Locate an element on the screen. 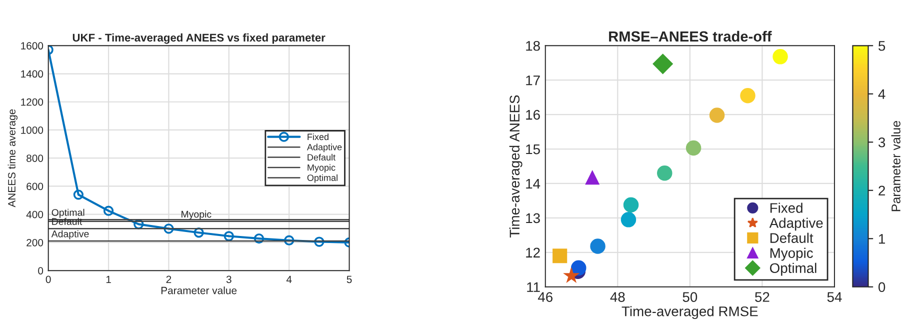  x-tick-label: 48 is located at coordinates (617, 297).